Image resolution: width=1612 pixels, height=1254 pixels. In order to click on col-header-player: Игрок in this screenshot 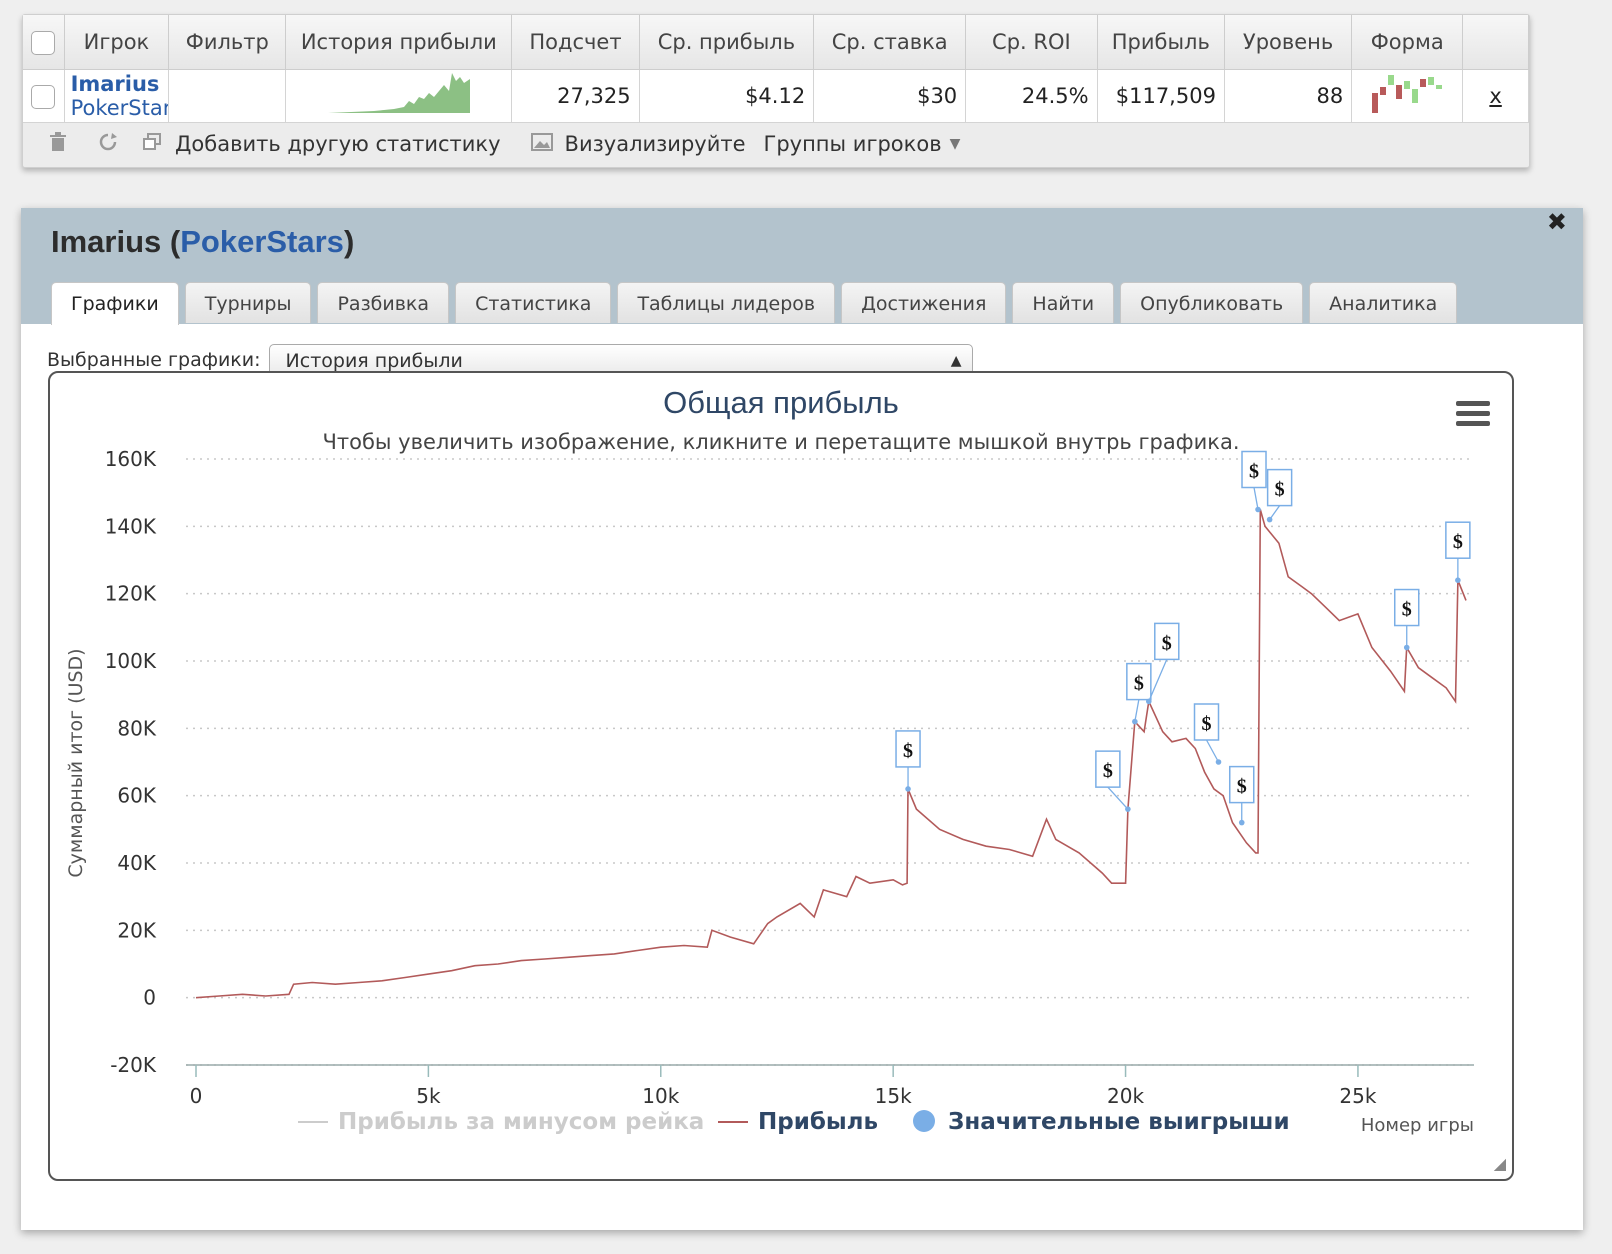, I will do `click(117, 42)`.